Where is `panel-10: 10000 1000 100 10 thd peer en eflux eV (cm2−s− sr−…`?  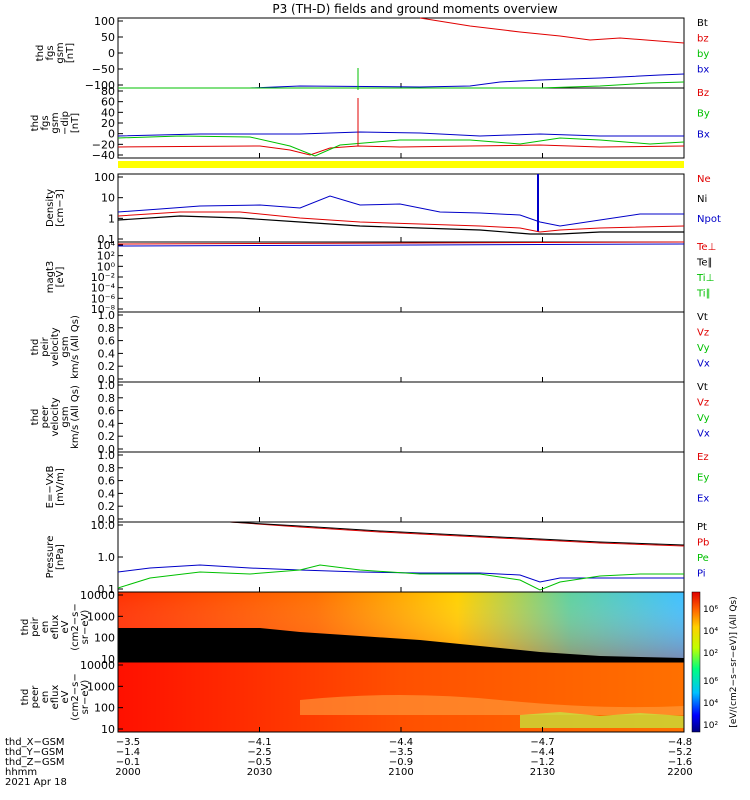 panel-10: 10000 1000 100 10 thd peer en eflux eV (cm2−s− sr−… is located at coordinates (352, 697).